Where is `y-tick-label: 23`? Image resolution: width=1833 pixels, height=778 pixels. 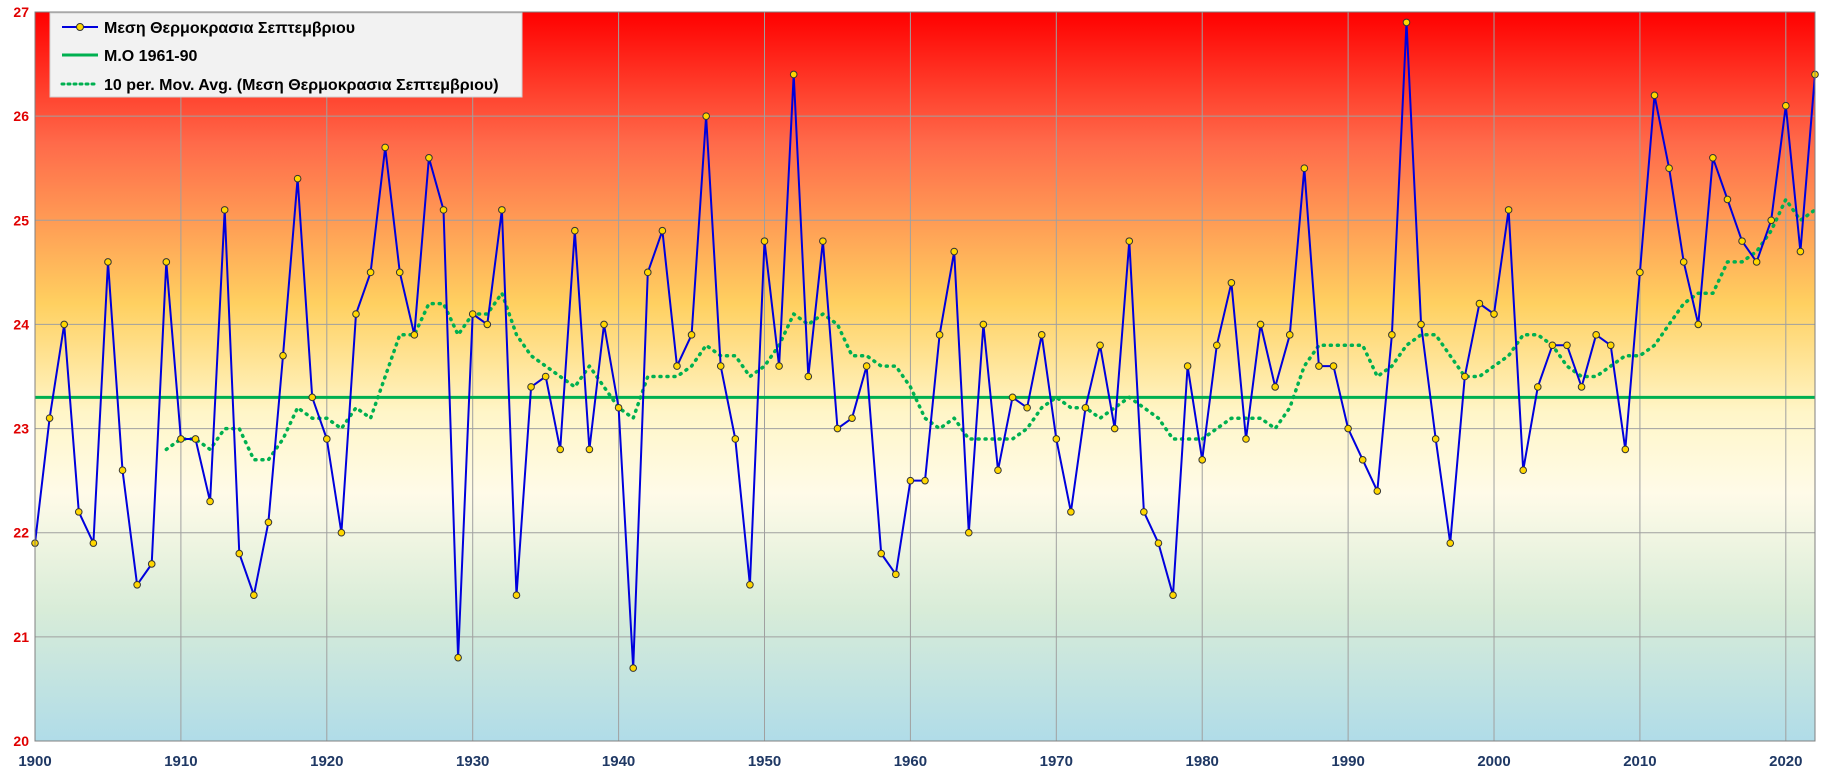 y-tick-label: 23 is located at coordinates (21, 429).